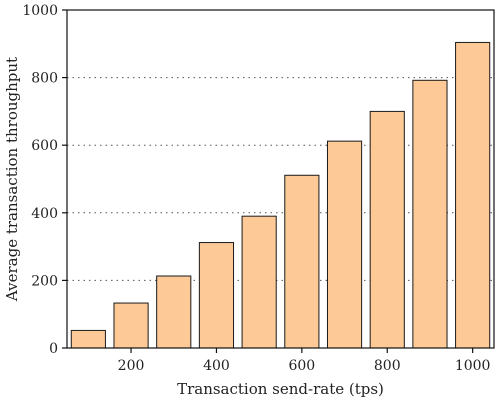 This screenshot has height=403, width=500. I want to click on x-tick-label-1000: 1000, so click(473, 366).